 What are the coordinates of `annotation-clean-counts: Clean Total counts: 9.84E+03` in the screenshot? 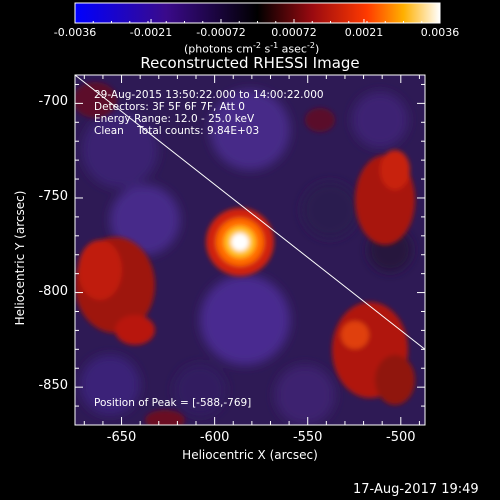 It's located at (177, 131).